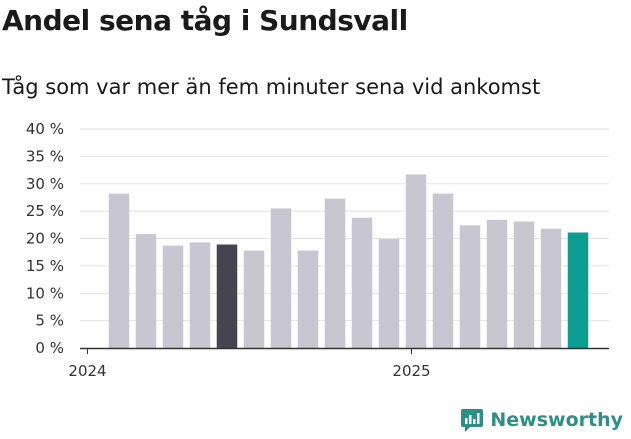 This screenshot has width=631, height=439. What do you see at coordinates (87, 371) in the screenshot?
I see `x-tick-label: 2024` at bounding box center [87, 371].